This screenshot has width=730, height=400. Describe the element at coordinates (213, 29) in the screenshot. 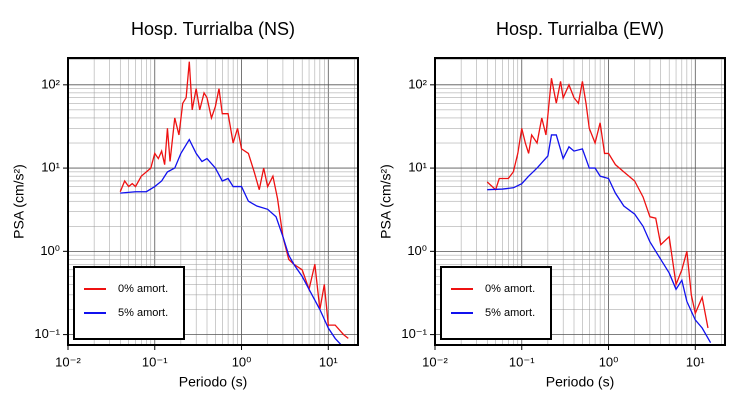

I see `chart-title: Hosp. Turrialba (NS)` at that location.